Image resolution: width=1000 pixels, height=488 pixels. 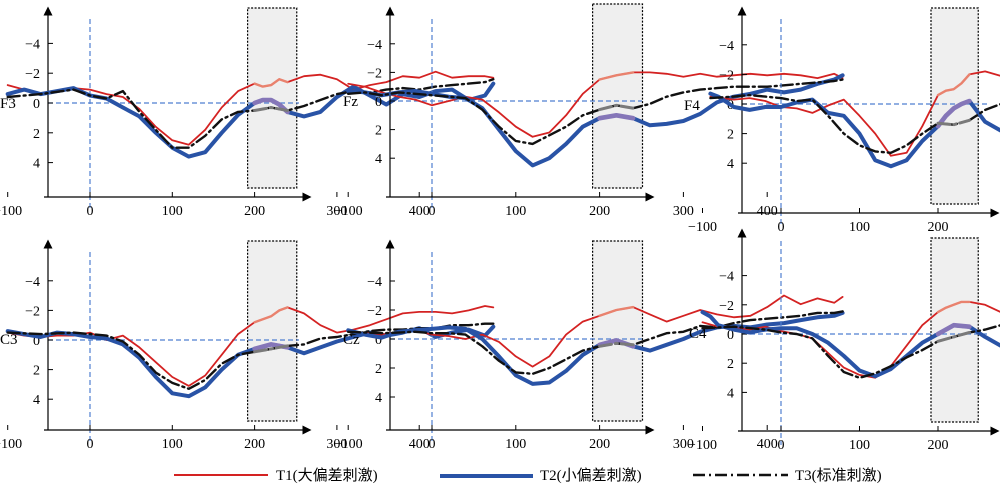 I want to click on channel-label: Fz, so click(x=350, y=102).